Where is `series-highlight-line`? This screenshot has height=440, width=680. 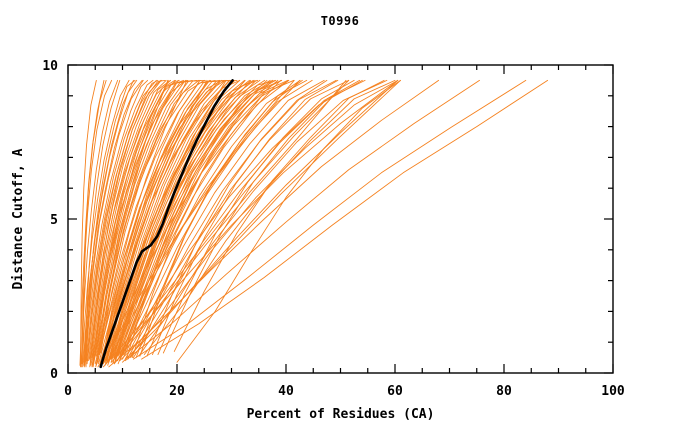
series-highlight-line is located at coordinates (166, 224).